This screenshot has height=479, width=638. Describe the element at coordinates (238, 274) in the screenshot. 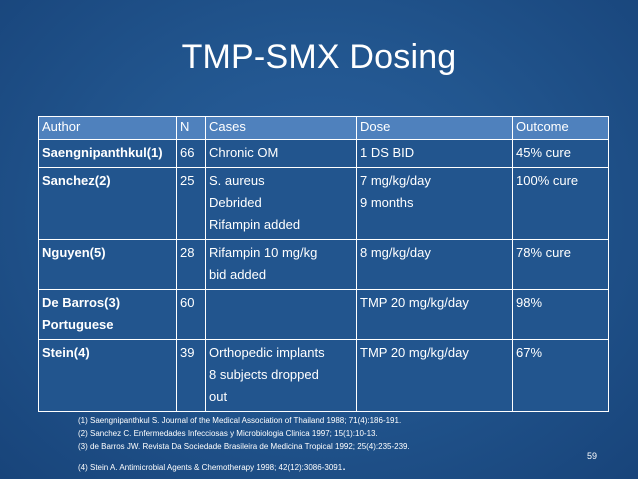

I see `cases-line: bid added` at that location.